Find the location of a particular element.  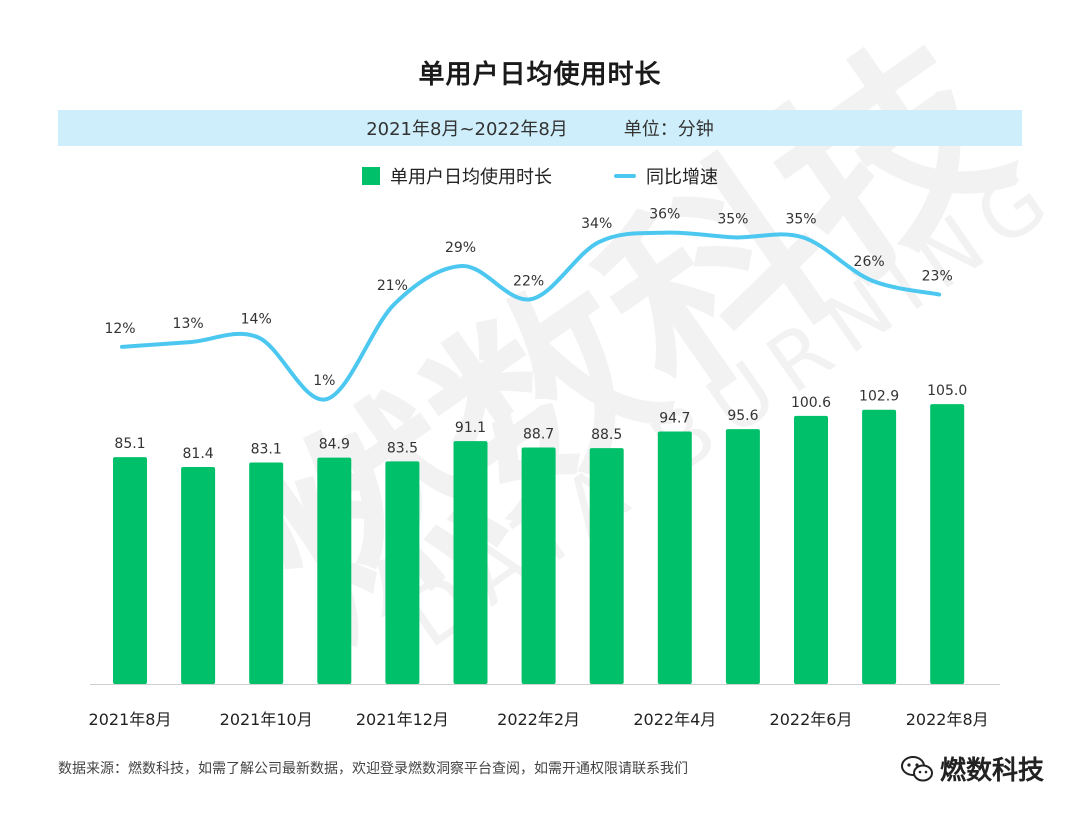

subtitle-bar: 2021年8月~2022年8月 单位：分钟 is located at coordinates (540, 128).